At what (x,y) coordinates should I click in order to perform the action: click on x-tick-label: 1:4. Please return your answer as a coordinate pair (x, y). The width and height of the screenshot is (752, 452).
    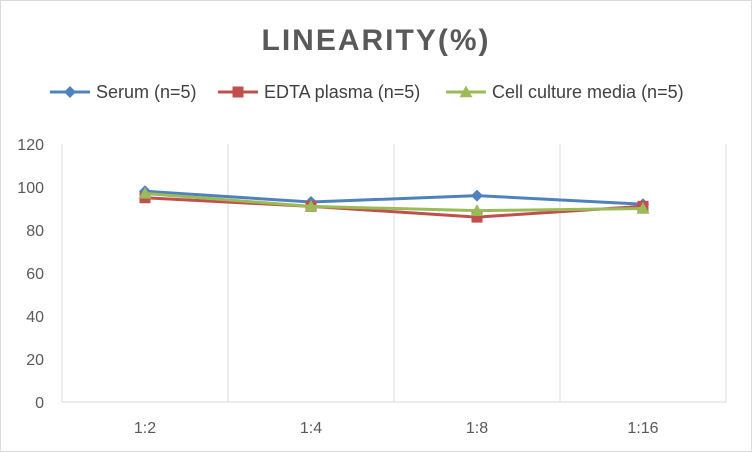
    Looking at the image, I should click on (311, 428).